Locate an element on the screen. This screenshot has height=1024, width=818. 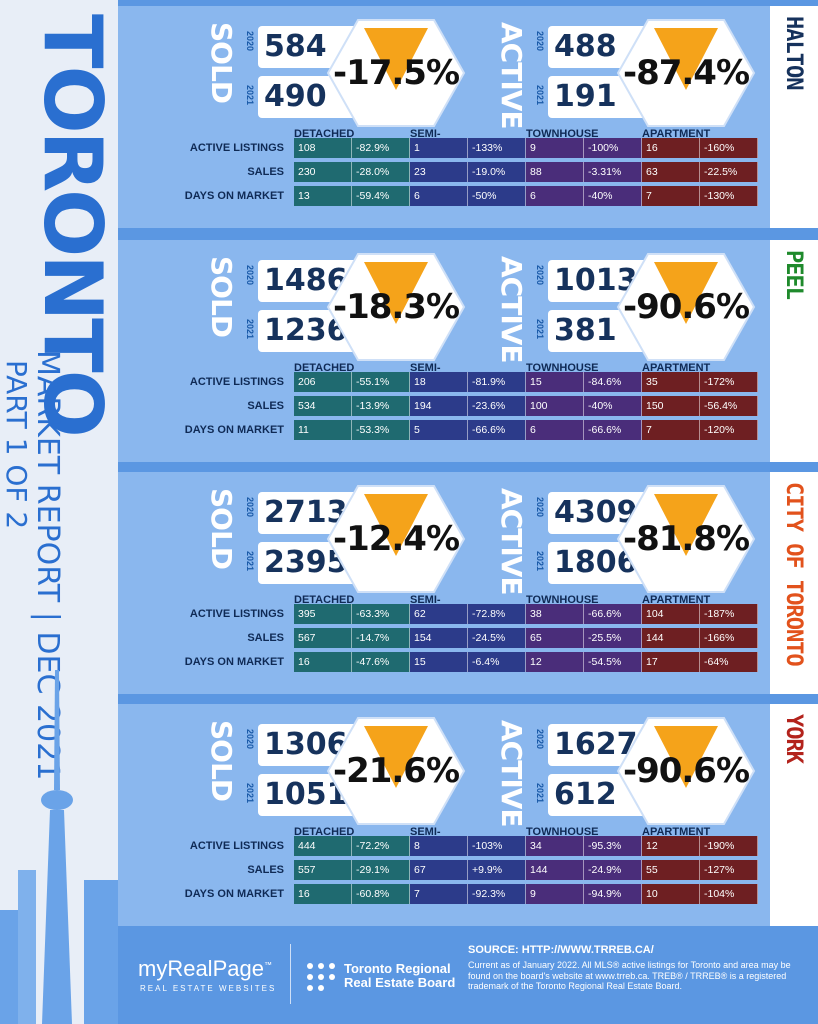
table-cell: 17 is located at coordinates (671, 662).